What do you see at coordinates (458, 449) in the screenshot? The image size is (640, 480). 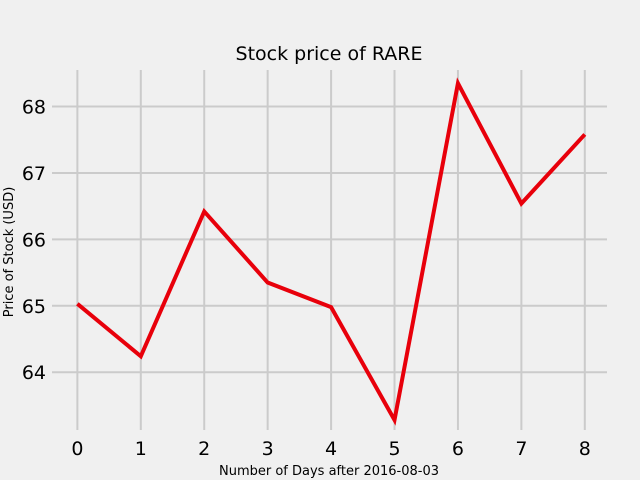 I see `x-tick-label-6: 6` at bounding box center [458, 449].